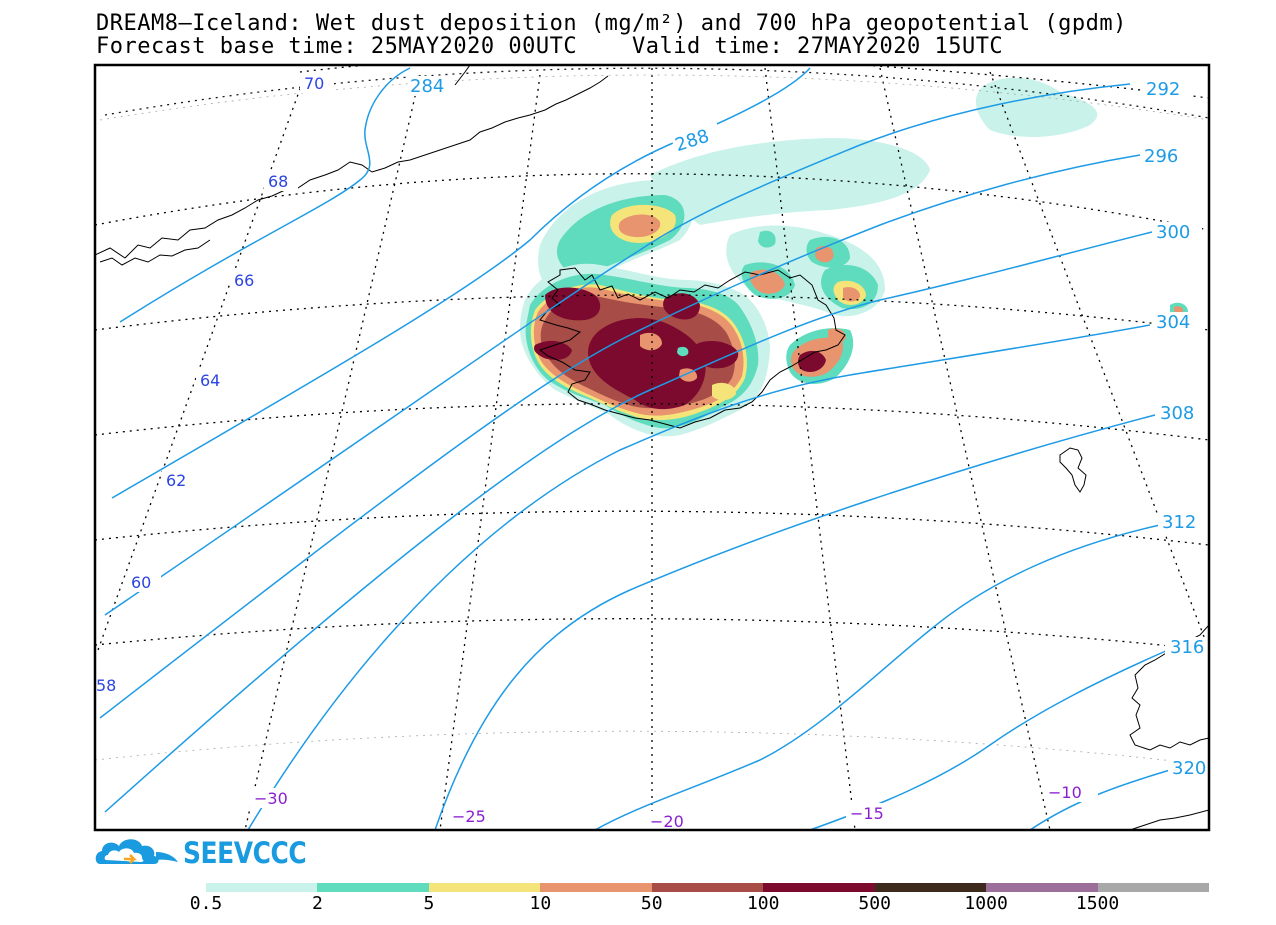  Describe the element at coordinates (206, 903) in the screenshot. I see `colorbar-label-0: 0.5` at that location.